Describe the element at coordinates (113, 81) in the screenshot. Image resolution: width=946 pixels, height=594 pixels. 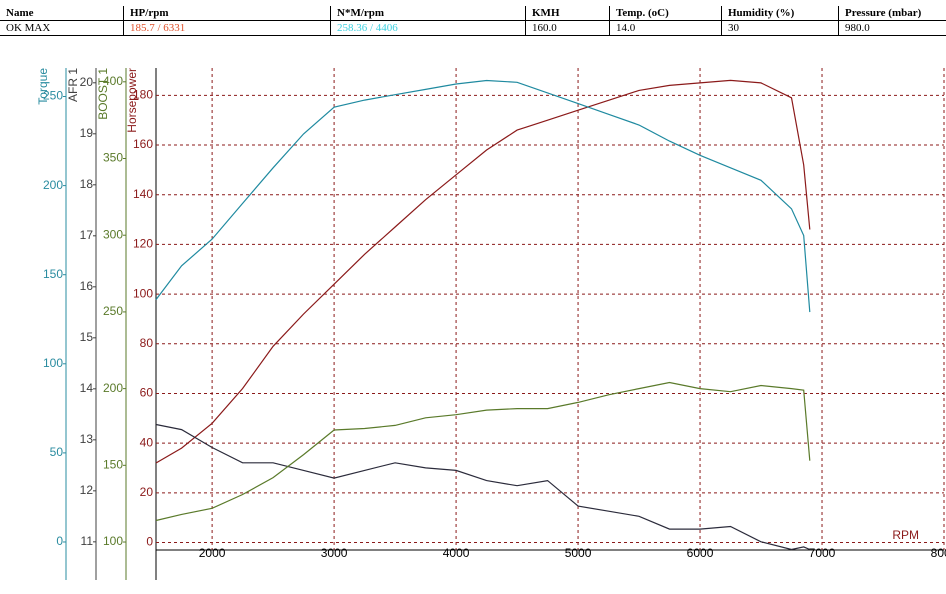
I see `y-tick-label: 400` at that location.